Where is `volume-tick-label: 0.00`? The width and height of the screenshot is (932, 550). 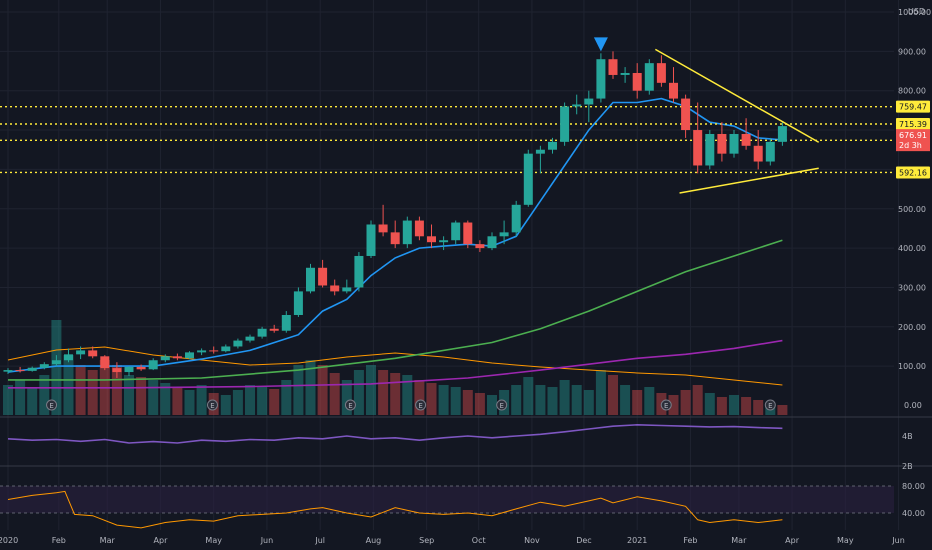
volume-tick-label: 0.00 is located at coordinates (913, 405).